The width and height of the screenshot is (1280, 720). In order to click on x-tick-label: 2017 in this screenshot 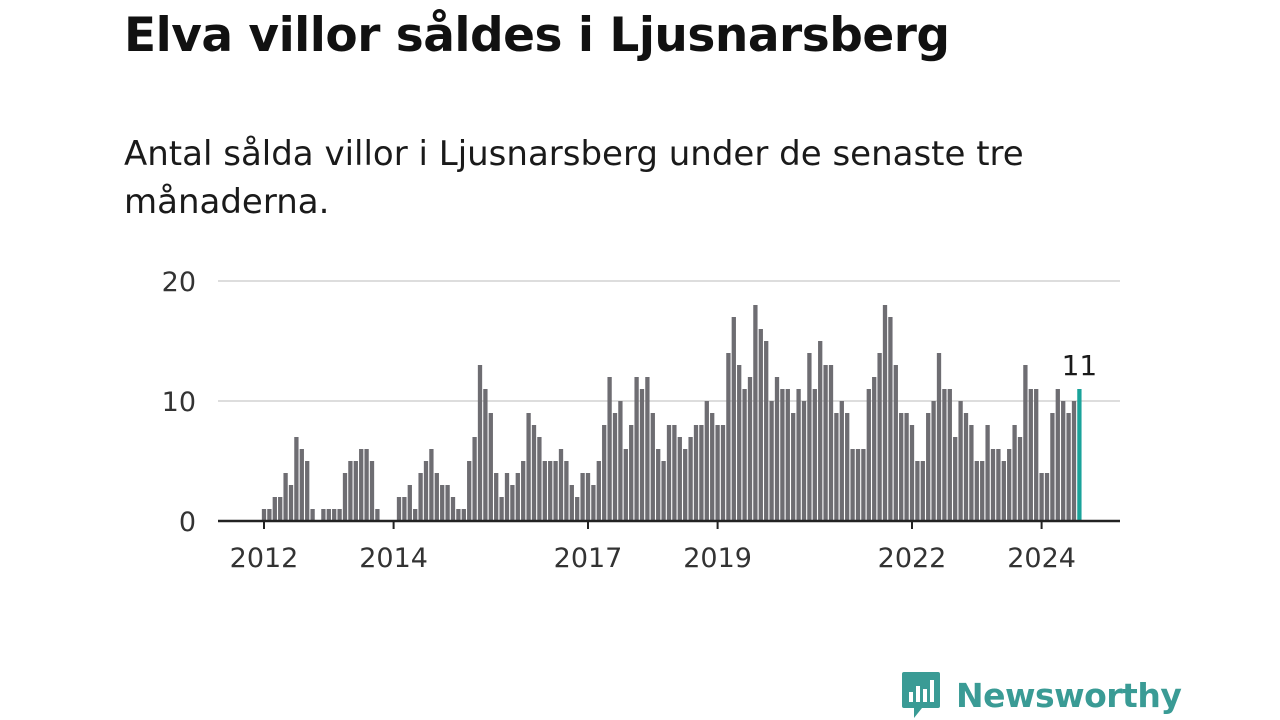, I will do `click(588, 558)`.